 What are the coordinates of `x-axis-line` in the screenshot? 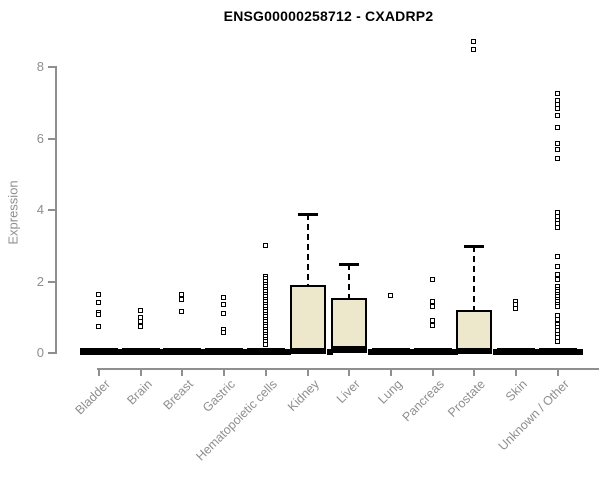 It's located at (348, 369).